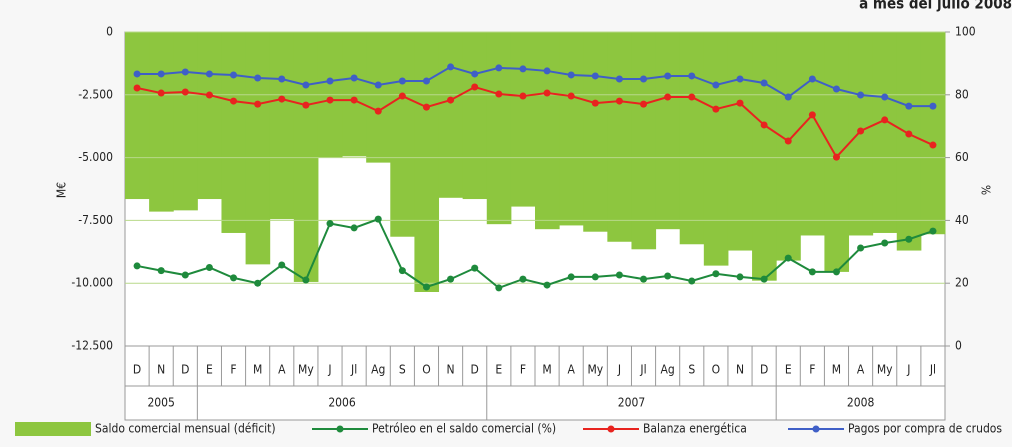 The width and height of the screenshot is (1012, 447). What do you see at coordinates (95, 94) in the screenshot?
I see `y-tick-label: -2.500` at bounding box center [95, 94].